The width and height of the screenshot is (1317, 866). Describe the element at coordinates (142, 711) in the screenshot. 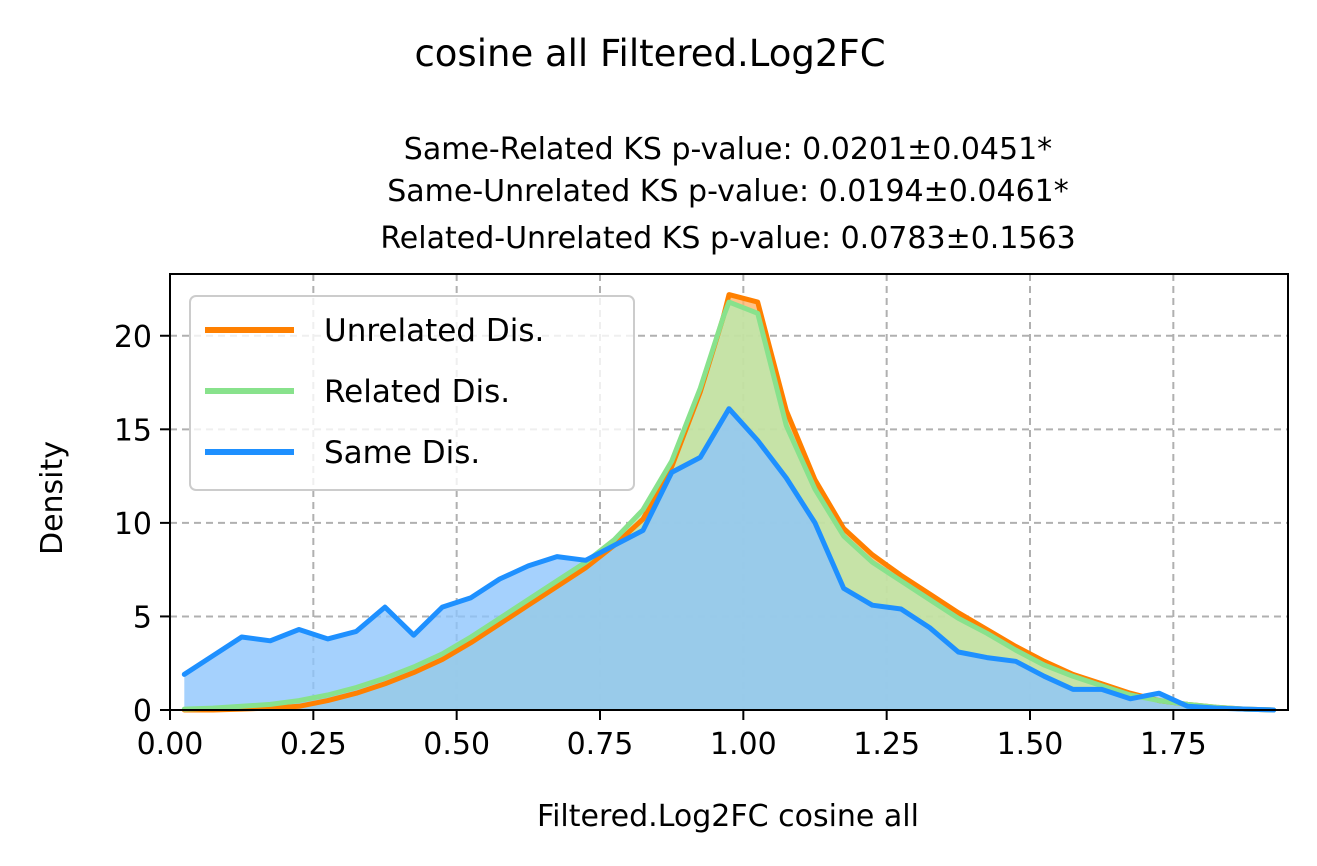

I see `y-tick-label: 0` at that location.